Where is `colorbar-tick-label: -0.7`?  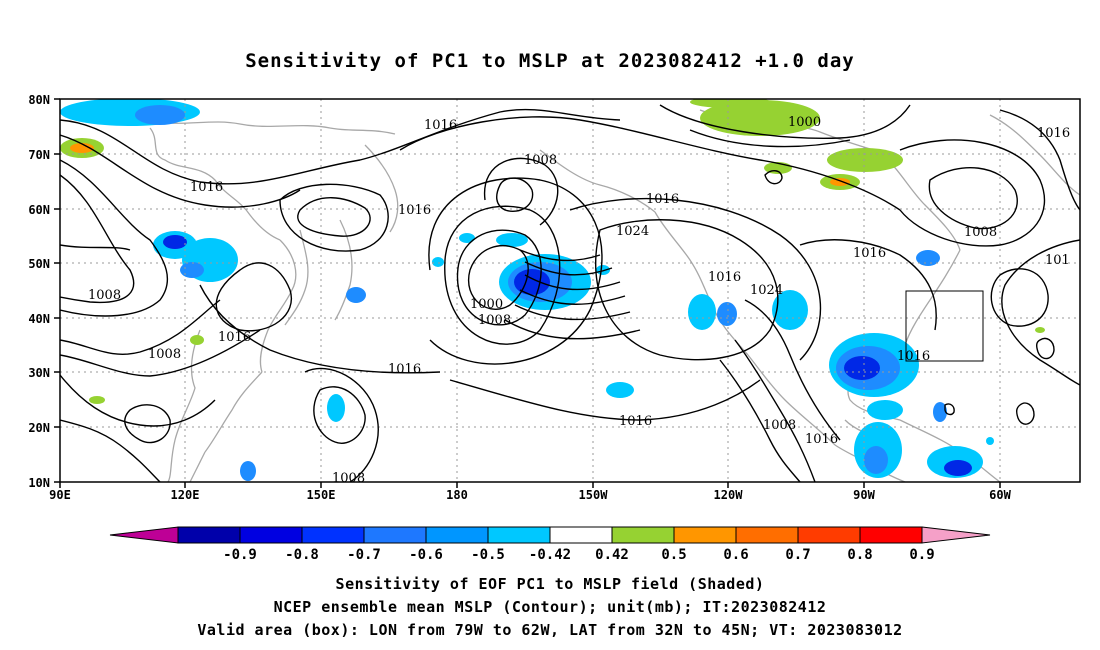 colorbar-tick-label: -0.7 is located at coordinates (364, 555).